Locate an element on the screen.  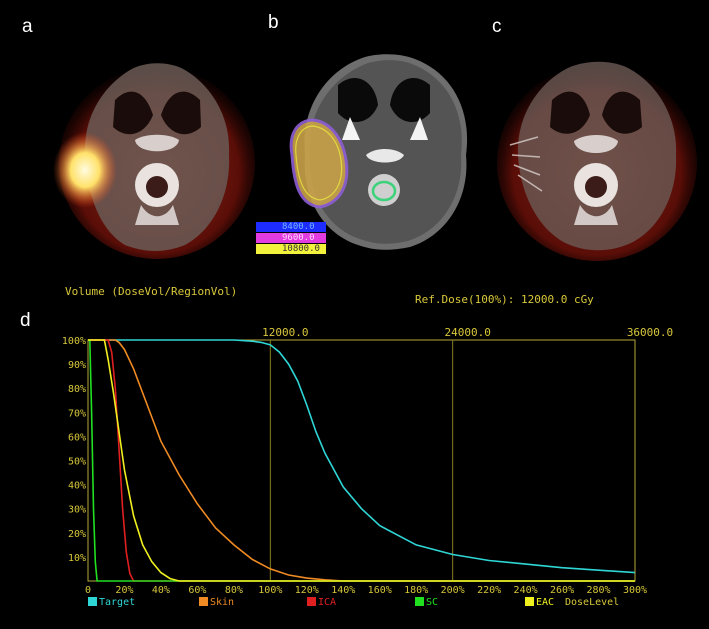
legend-swatch-target is located at coordinates (92, 601).